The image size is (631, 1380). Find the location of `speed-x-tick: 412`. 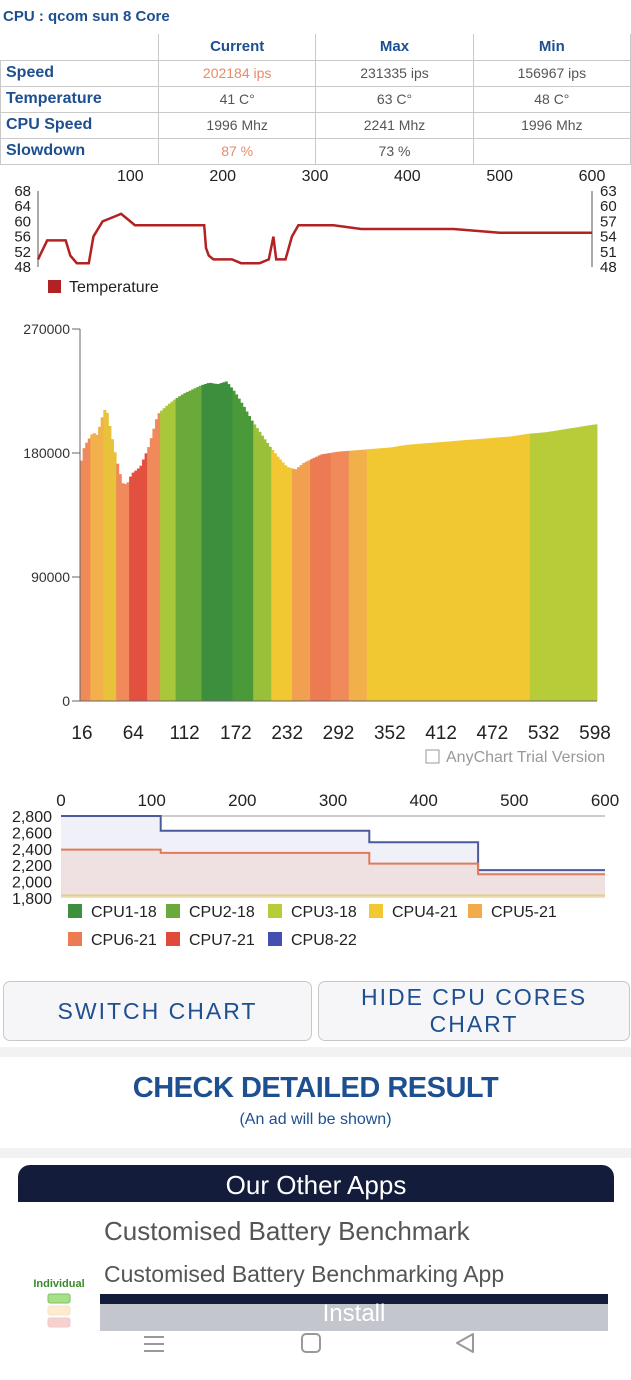

speed-x-tick: 412 is located at coordinates (441, 733).